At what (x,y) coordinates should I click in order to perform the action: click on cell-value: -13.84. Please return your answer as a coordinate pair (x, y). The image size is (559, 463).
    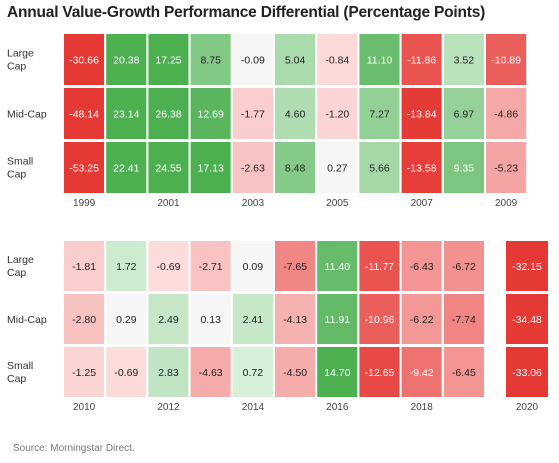
    Looking at the image, I should click on (422, 115).